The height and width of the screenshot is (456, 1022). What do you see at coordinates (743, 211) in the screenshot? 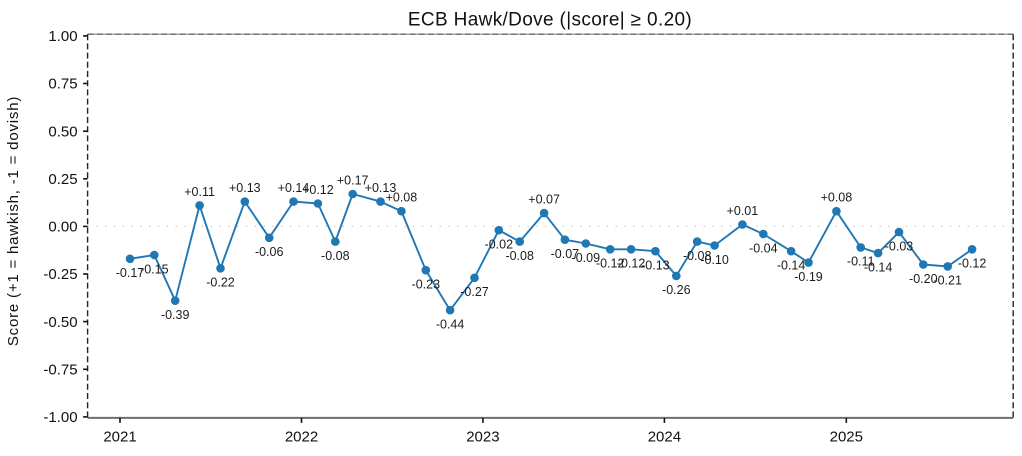
I see `svg-text: +0.01` at bounding box center [743, 211].